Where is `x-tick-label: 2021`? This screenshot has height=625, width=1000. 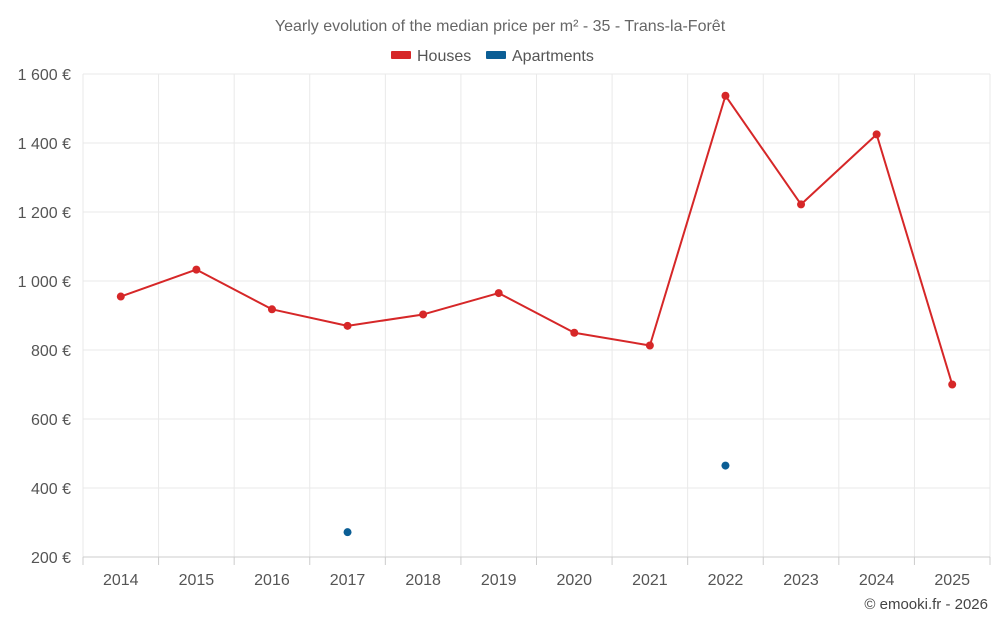 x-tick-label: 2021 is located at coordinates (650, 580).